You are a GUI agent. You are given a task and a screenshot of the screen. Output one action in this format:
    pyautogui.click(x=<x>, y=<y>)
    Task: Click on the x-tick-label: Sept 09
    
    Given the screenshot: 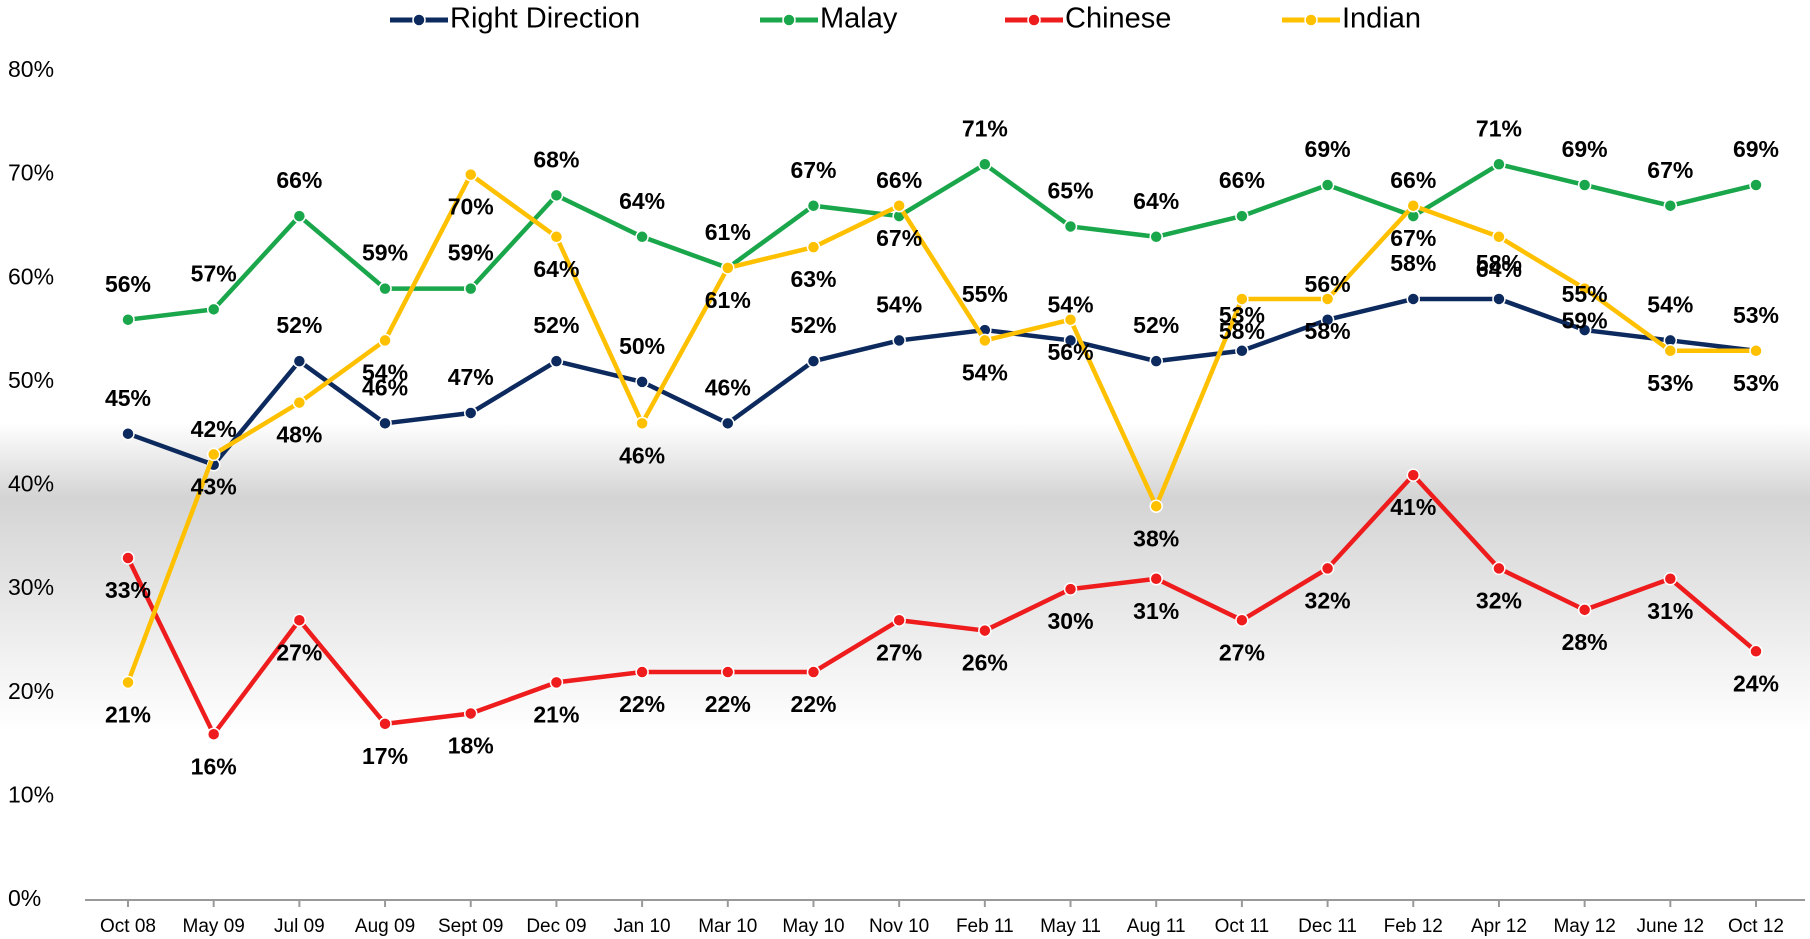 What is the action you would take?
    pyautogui.click(x=471, y=926)
    